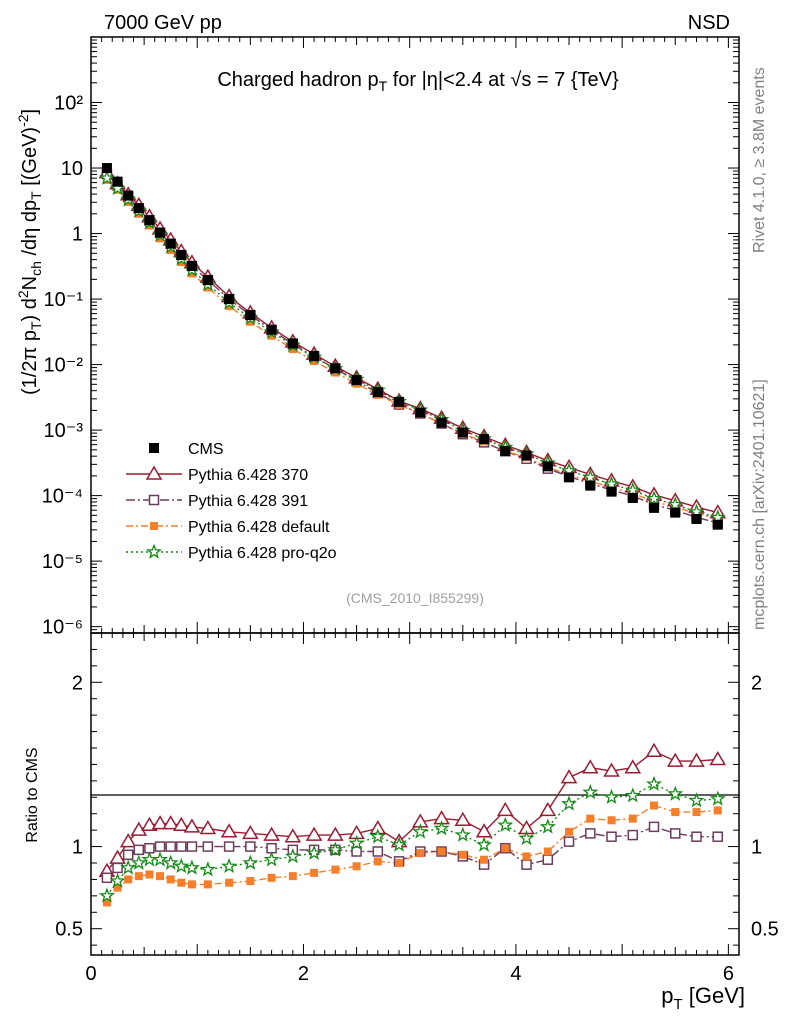 The width and height of the screenshot is (786, 1029). Describe the element at coordinates (759, 504) in the screenshot. I see `side-text-bottom: mcplots.cern.ch [arXiv:2401.10621]` at that location.